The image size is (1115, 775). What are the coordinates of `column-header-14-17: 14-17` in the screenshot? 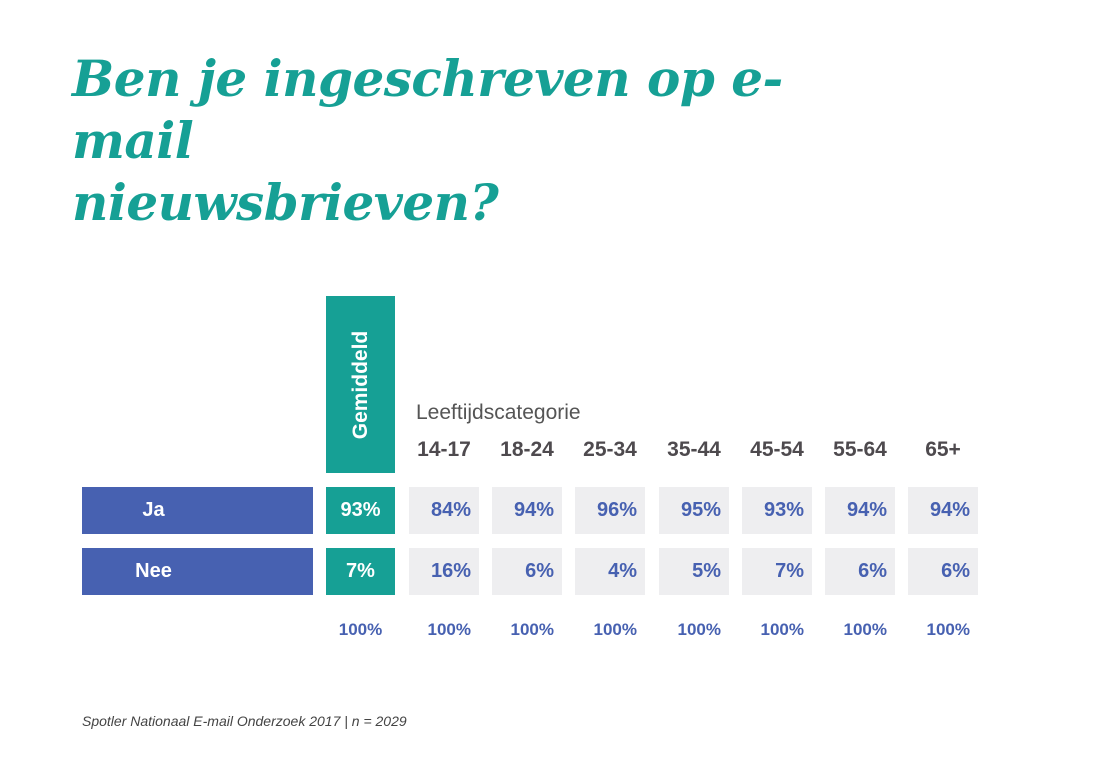 It's located at (444, 449).